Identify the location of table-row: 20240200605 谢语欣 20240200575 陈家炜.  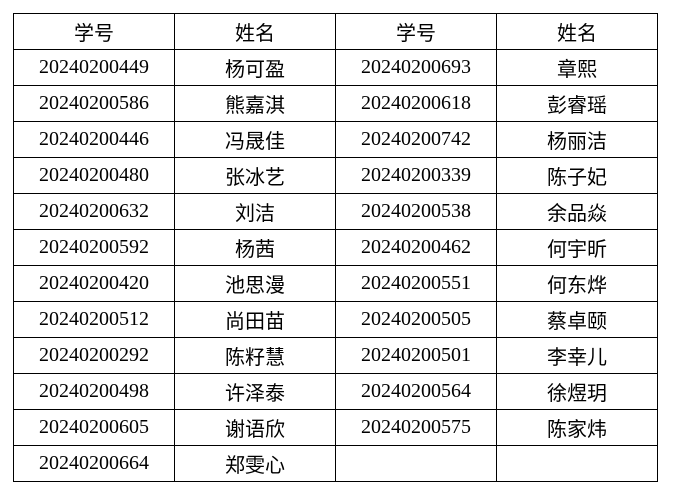
(335, 427).